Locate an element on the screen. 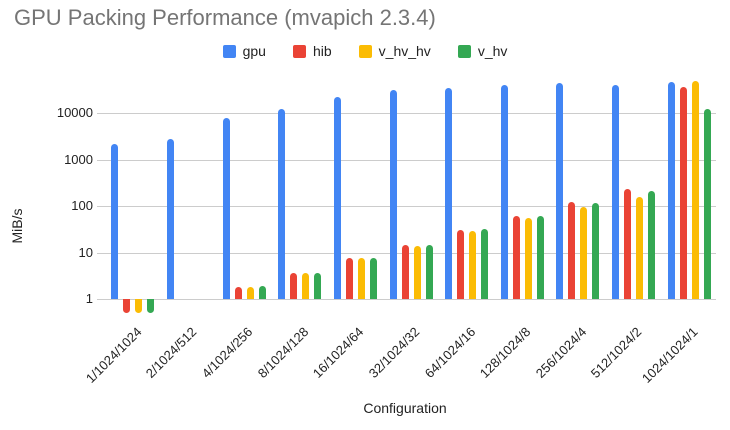 This screenshot has width=730, height=430. bar-gpu-1024/1024/1 is located at coordinates (671, 190).